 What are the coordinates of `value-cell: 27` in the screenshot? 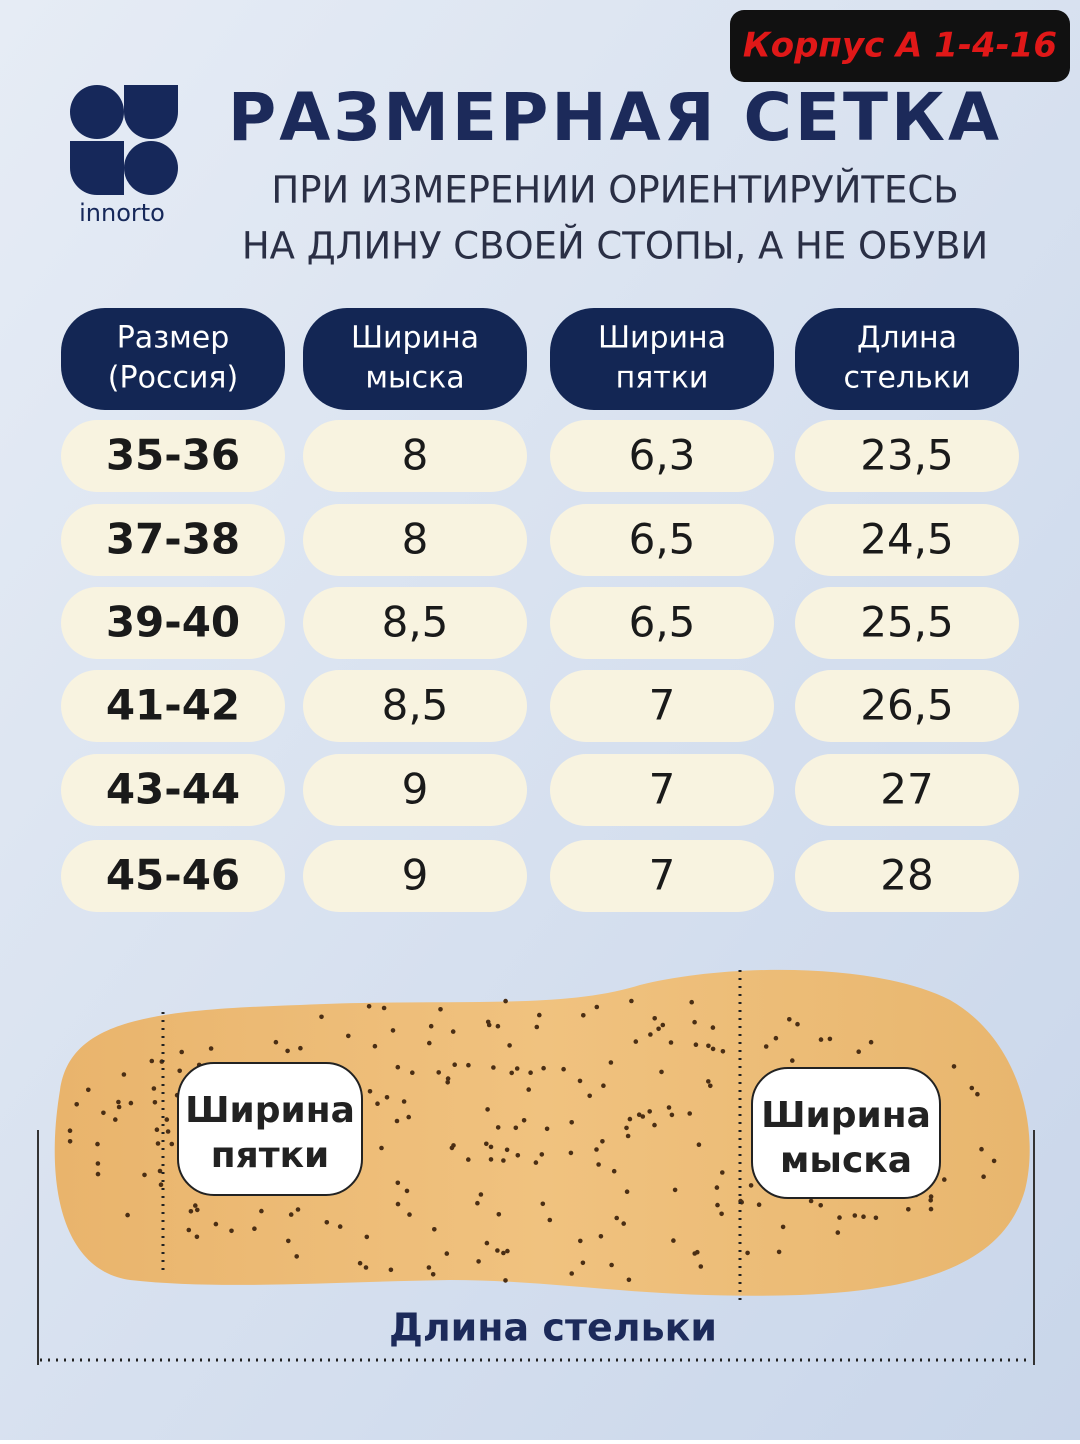 It's located at (906, 789).